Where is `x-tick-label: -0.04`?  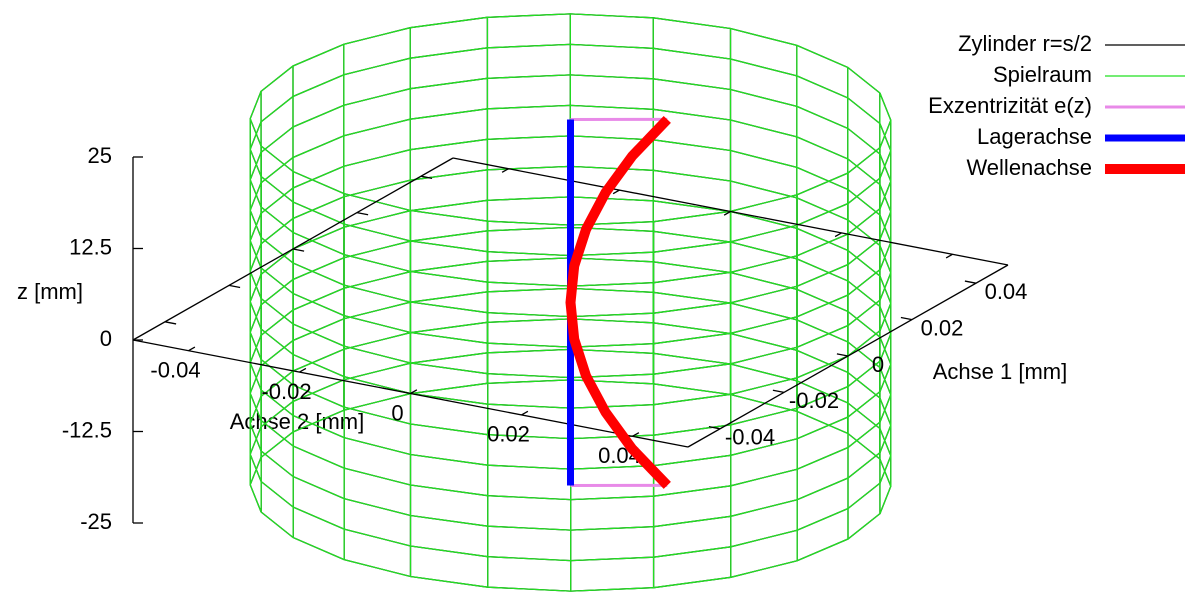 x-tick-label: -0.04 is located at coordinates (750, 437).